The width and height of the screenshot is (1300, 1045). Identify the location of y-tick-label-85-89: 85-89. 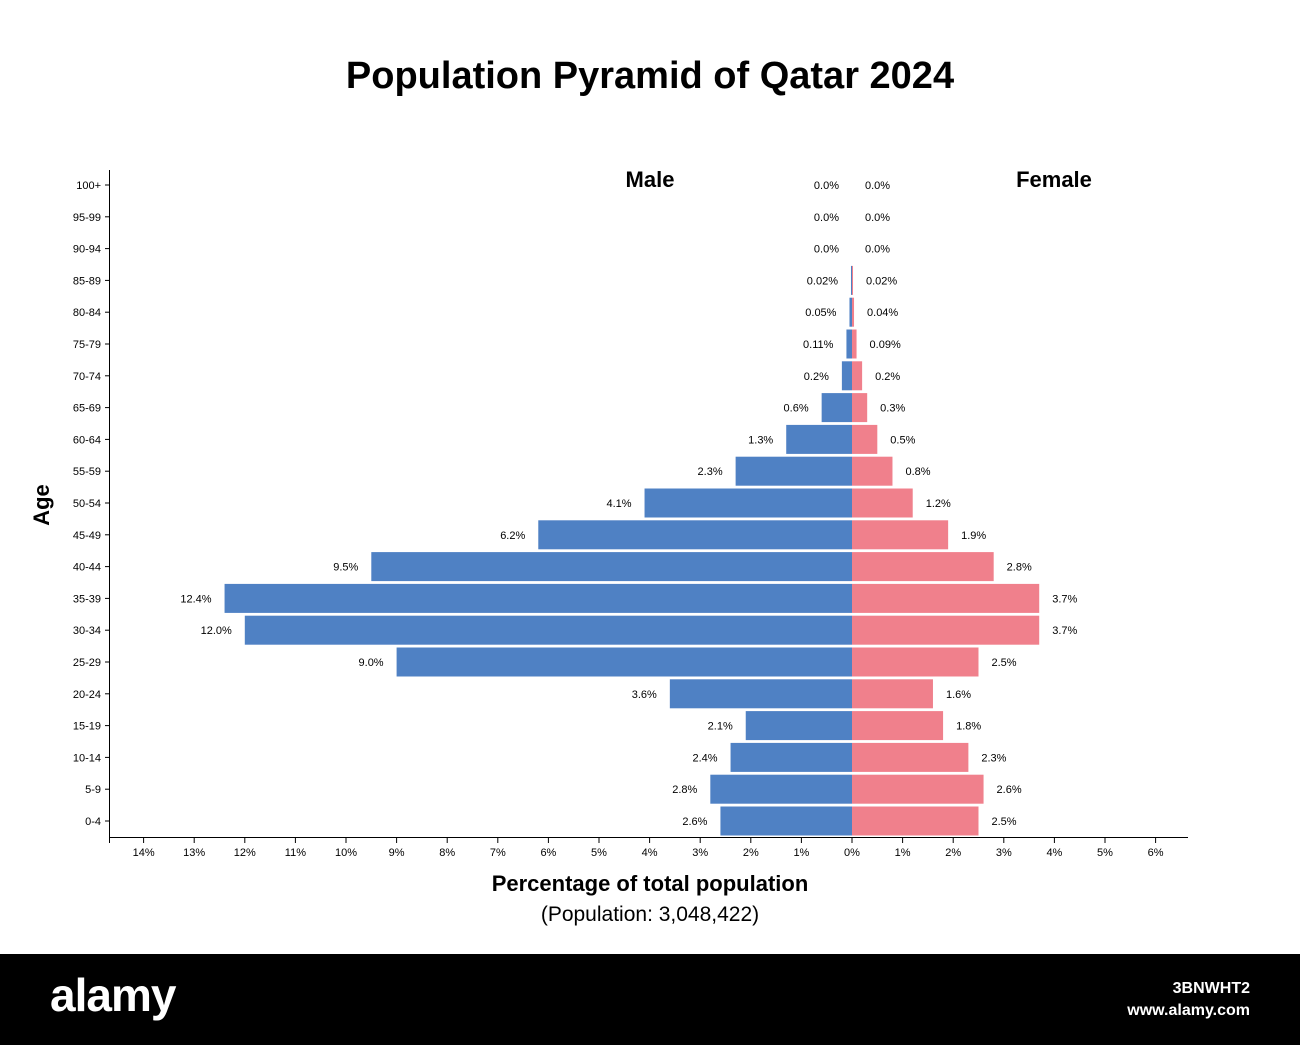
(87, 281).